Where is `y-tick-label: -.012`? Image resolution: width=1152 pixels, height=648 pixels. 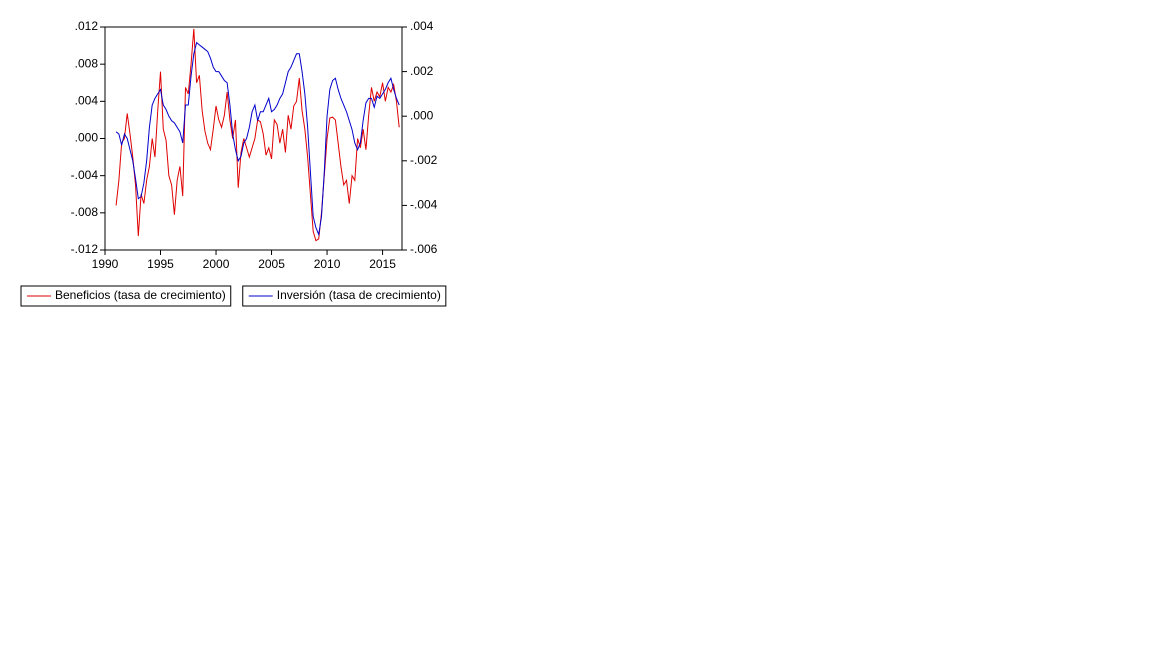
y-tick-label: -.012 is located at coordinates (85, 249).